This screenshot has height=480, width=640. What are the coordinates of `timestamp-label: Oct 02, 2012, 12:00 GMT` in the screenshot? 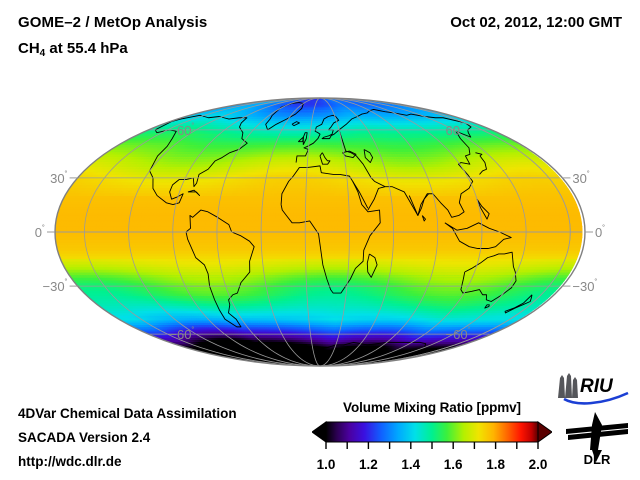 It's located at (536, 22).